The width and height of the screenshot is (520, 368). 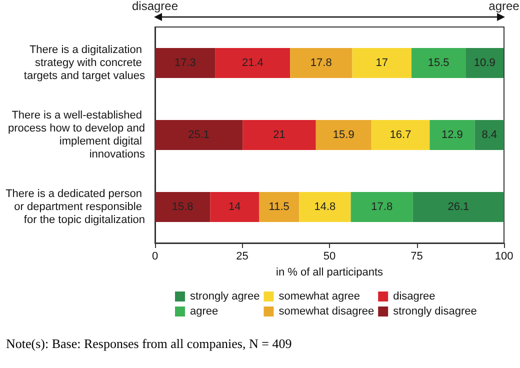 What do you see at coordinates (242, 256) in the screenshot?
I see `x-tick-label: 25` at bounding box center [242, 256].